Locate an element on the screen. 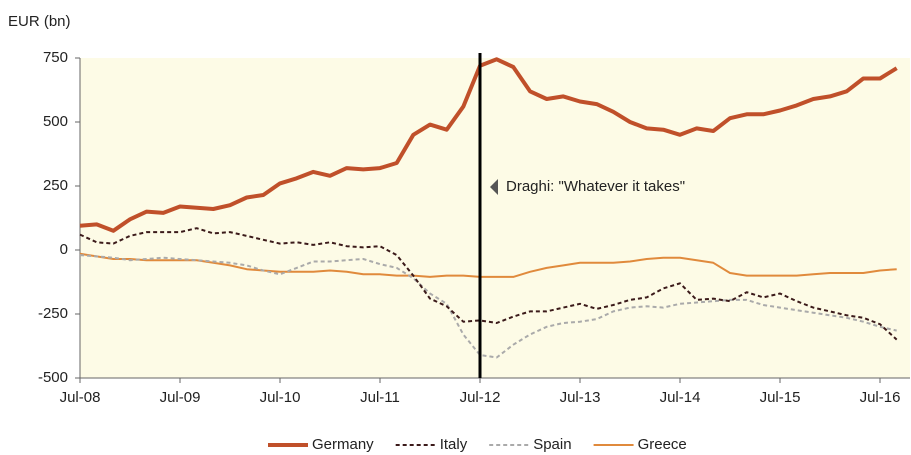 The height and width of the screenshot is (455, 911). legend-label: Greece is located at coordinates (662, 444).